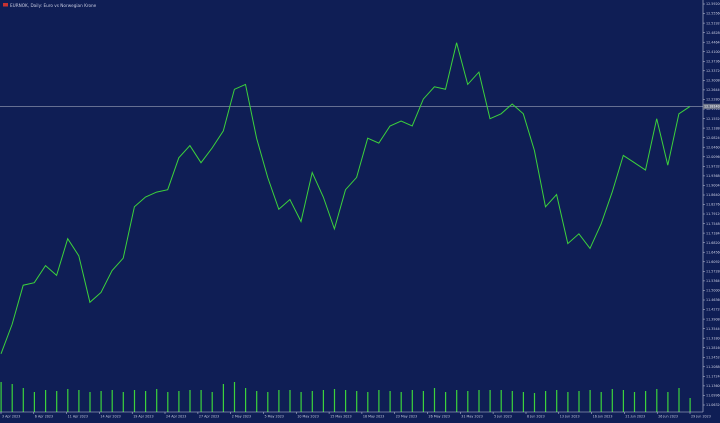  What do you see at coordinates (713, 167) in the screenshot?
I see `price-tick-label: 11.97320` at bounding box center [713, 167].